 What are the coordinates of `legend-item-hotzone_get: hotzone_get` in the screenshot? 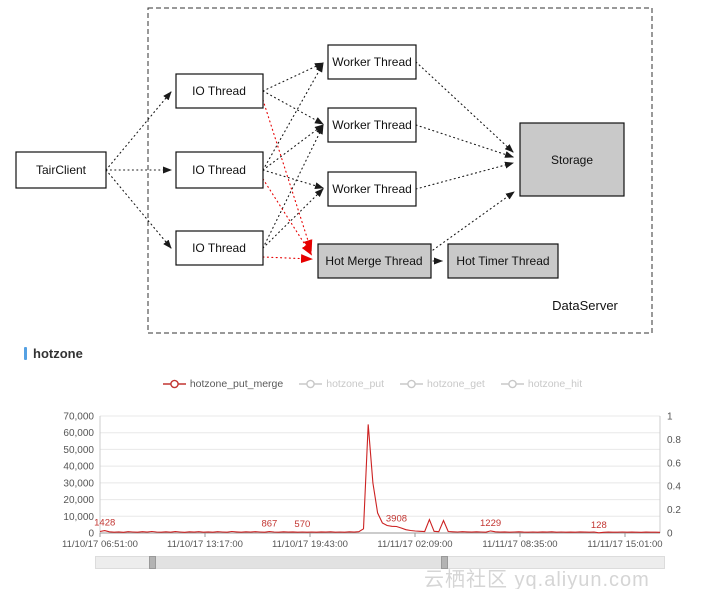 It's located at (442, 384).